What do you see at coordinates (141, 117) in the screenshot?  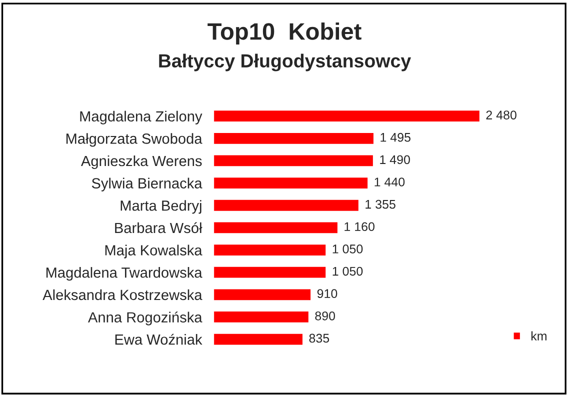 I see `y-tick-label: Magdalena Zielony` at bounding box center [141, 117].